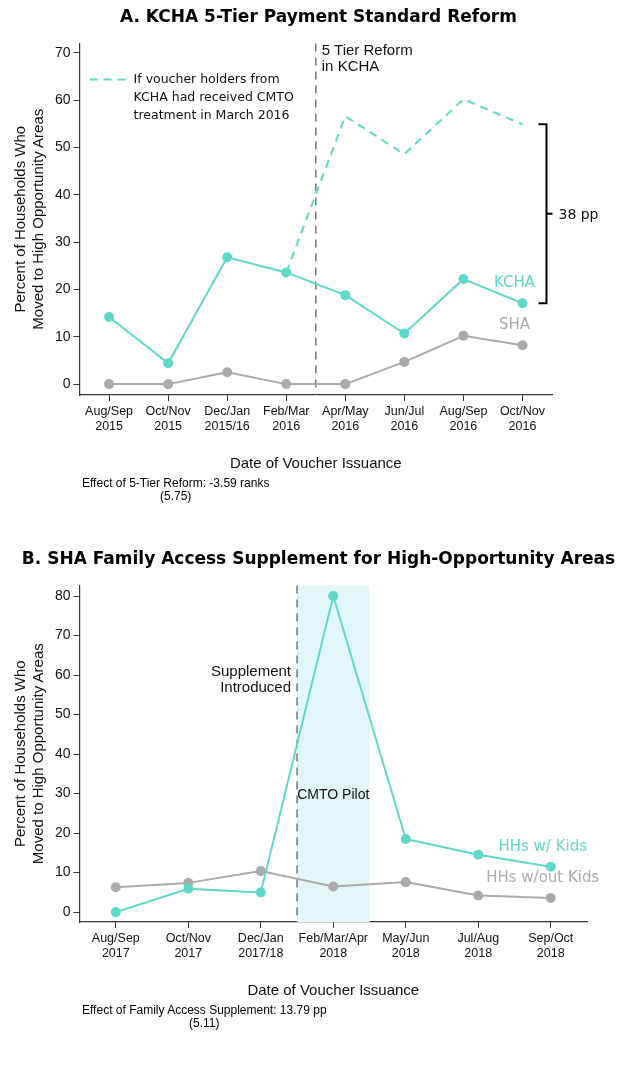 Image resolution: width=637 pixels, height=1066 pixels. Describe the element at coordinates (346, 418) in the screenshot. I see `x-tick-label: Apr/May 2016` at that location.